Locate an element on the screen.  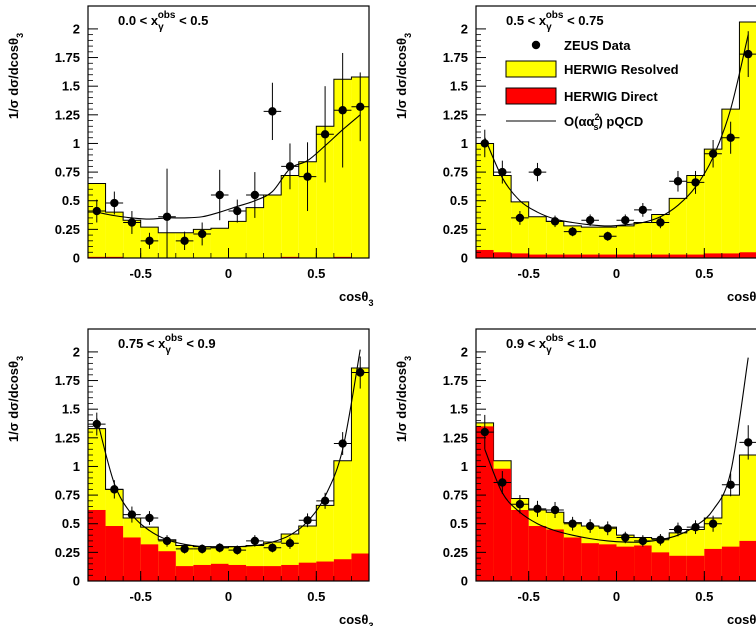
legend-direct-swatch is located at coordinates (531, 96).